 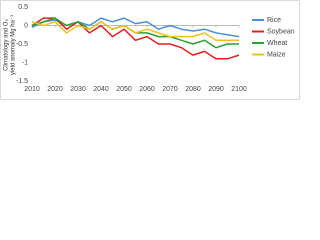 What do you see at coordinates (147, 89) in the screenshot?
I see `x-tick-label: 2060` at bounding box center [147, 89].